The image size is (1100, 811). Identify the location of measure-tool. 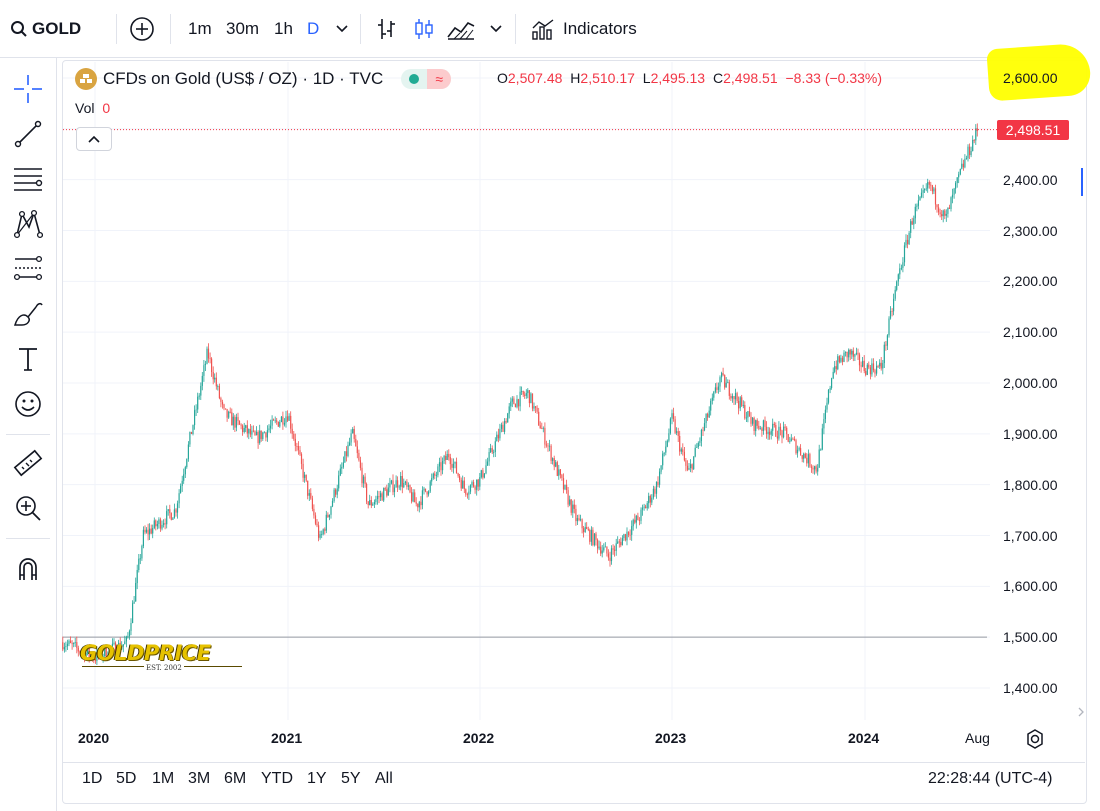
(28, 463).